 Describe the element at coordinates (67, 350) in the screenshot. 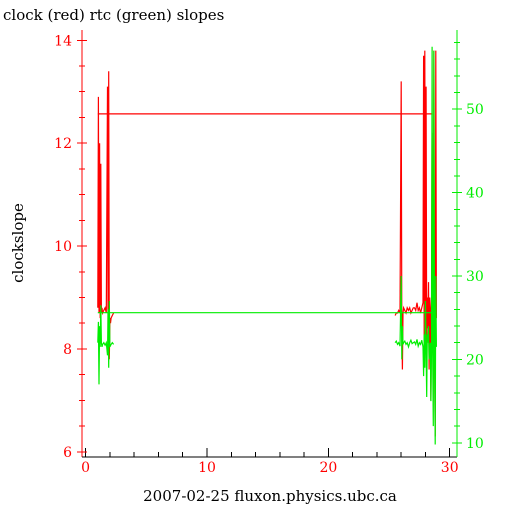

I see `y-tick-label: 8` at that location.